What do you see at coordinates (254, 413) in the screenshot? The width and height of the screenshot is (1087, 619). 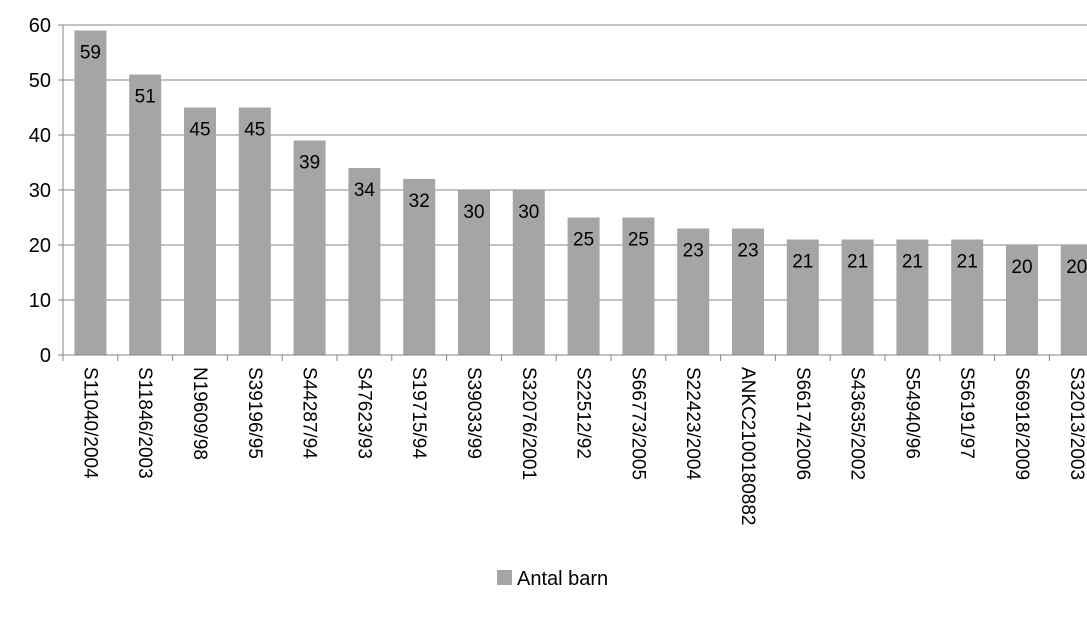 I see `x-tick-label: S39196/95` at bounding box center [254, 413].